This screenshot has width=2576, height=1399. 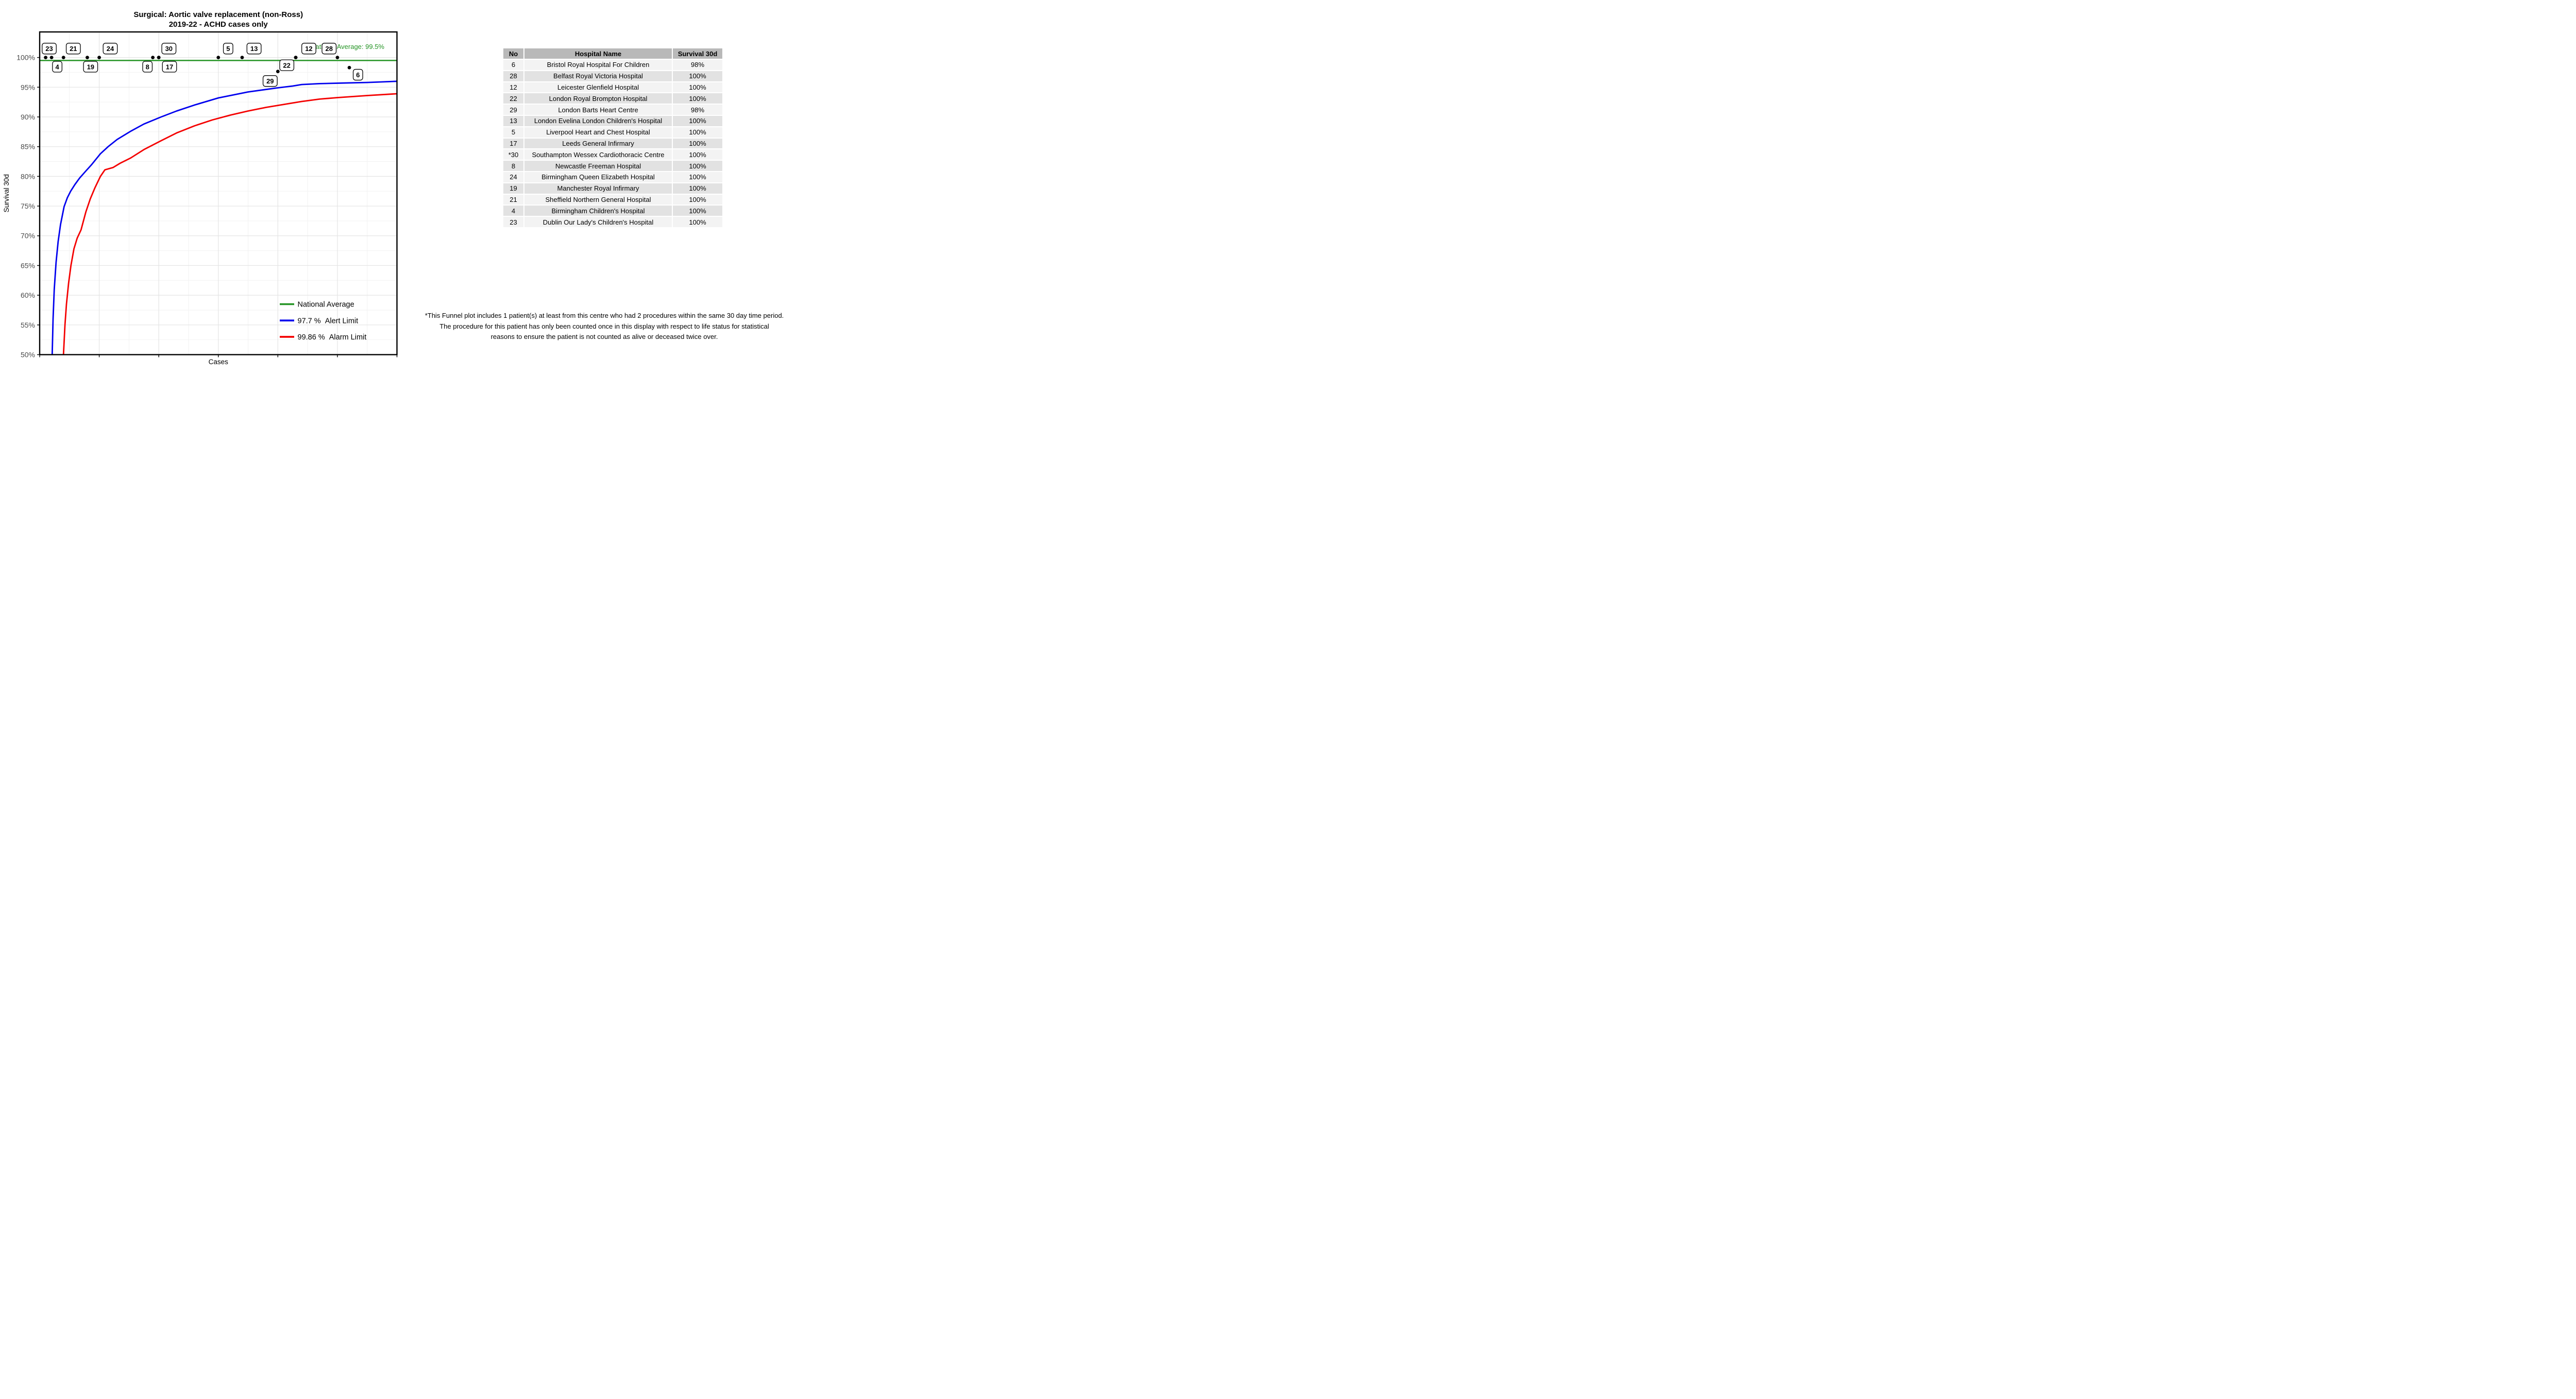 I want to click on table-cell-no: 5, so click(x=513, y=132).